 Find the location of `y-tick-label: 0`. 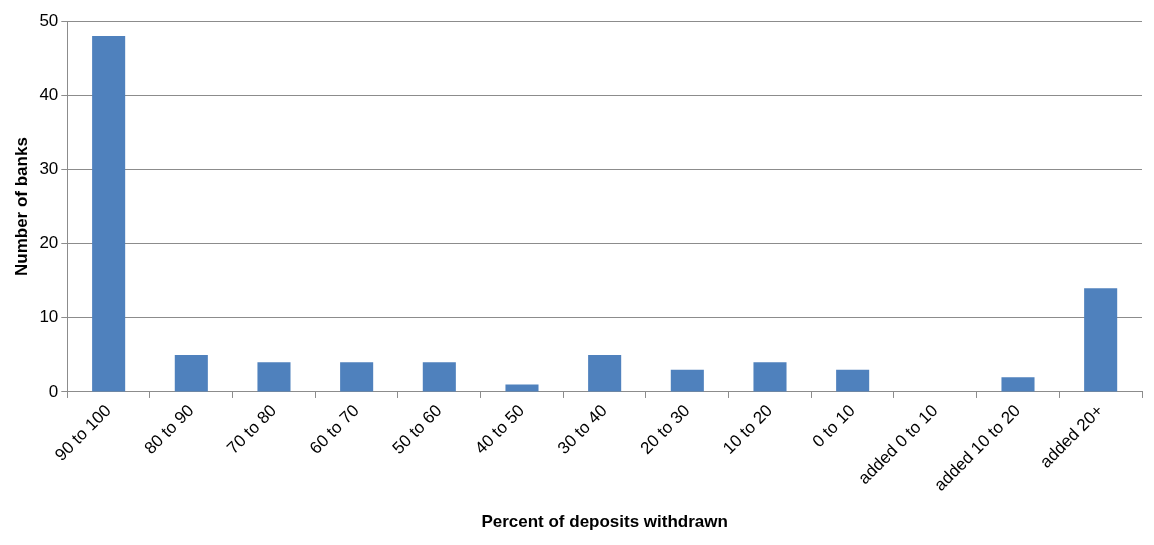

y-tick-label: 0 is located at coordinates (53, 391).